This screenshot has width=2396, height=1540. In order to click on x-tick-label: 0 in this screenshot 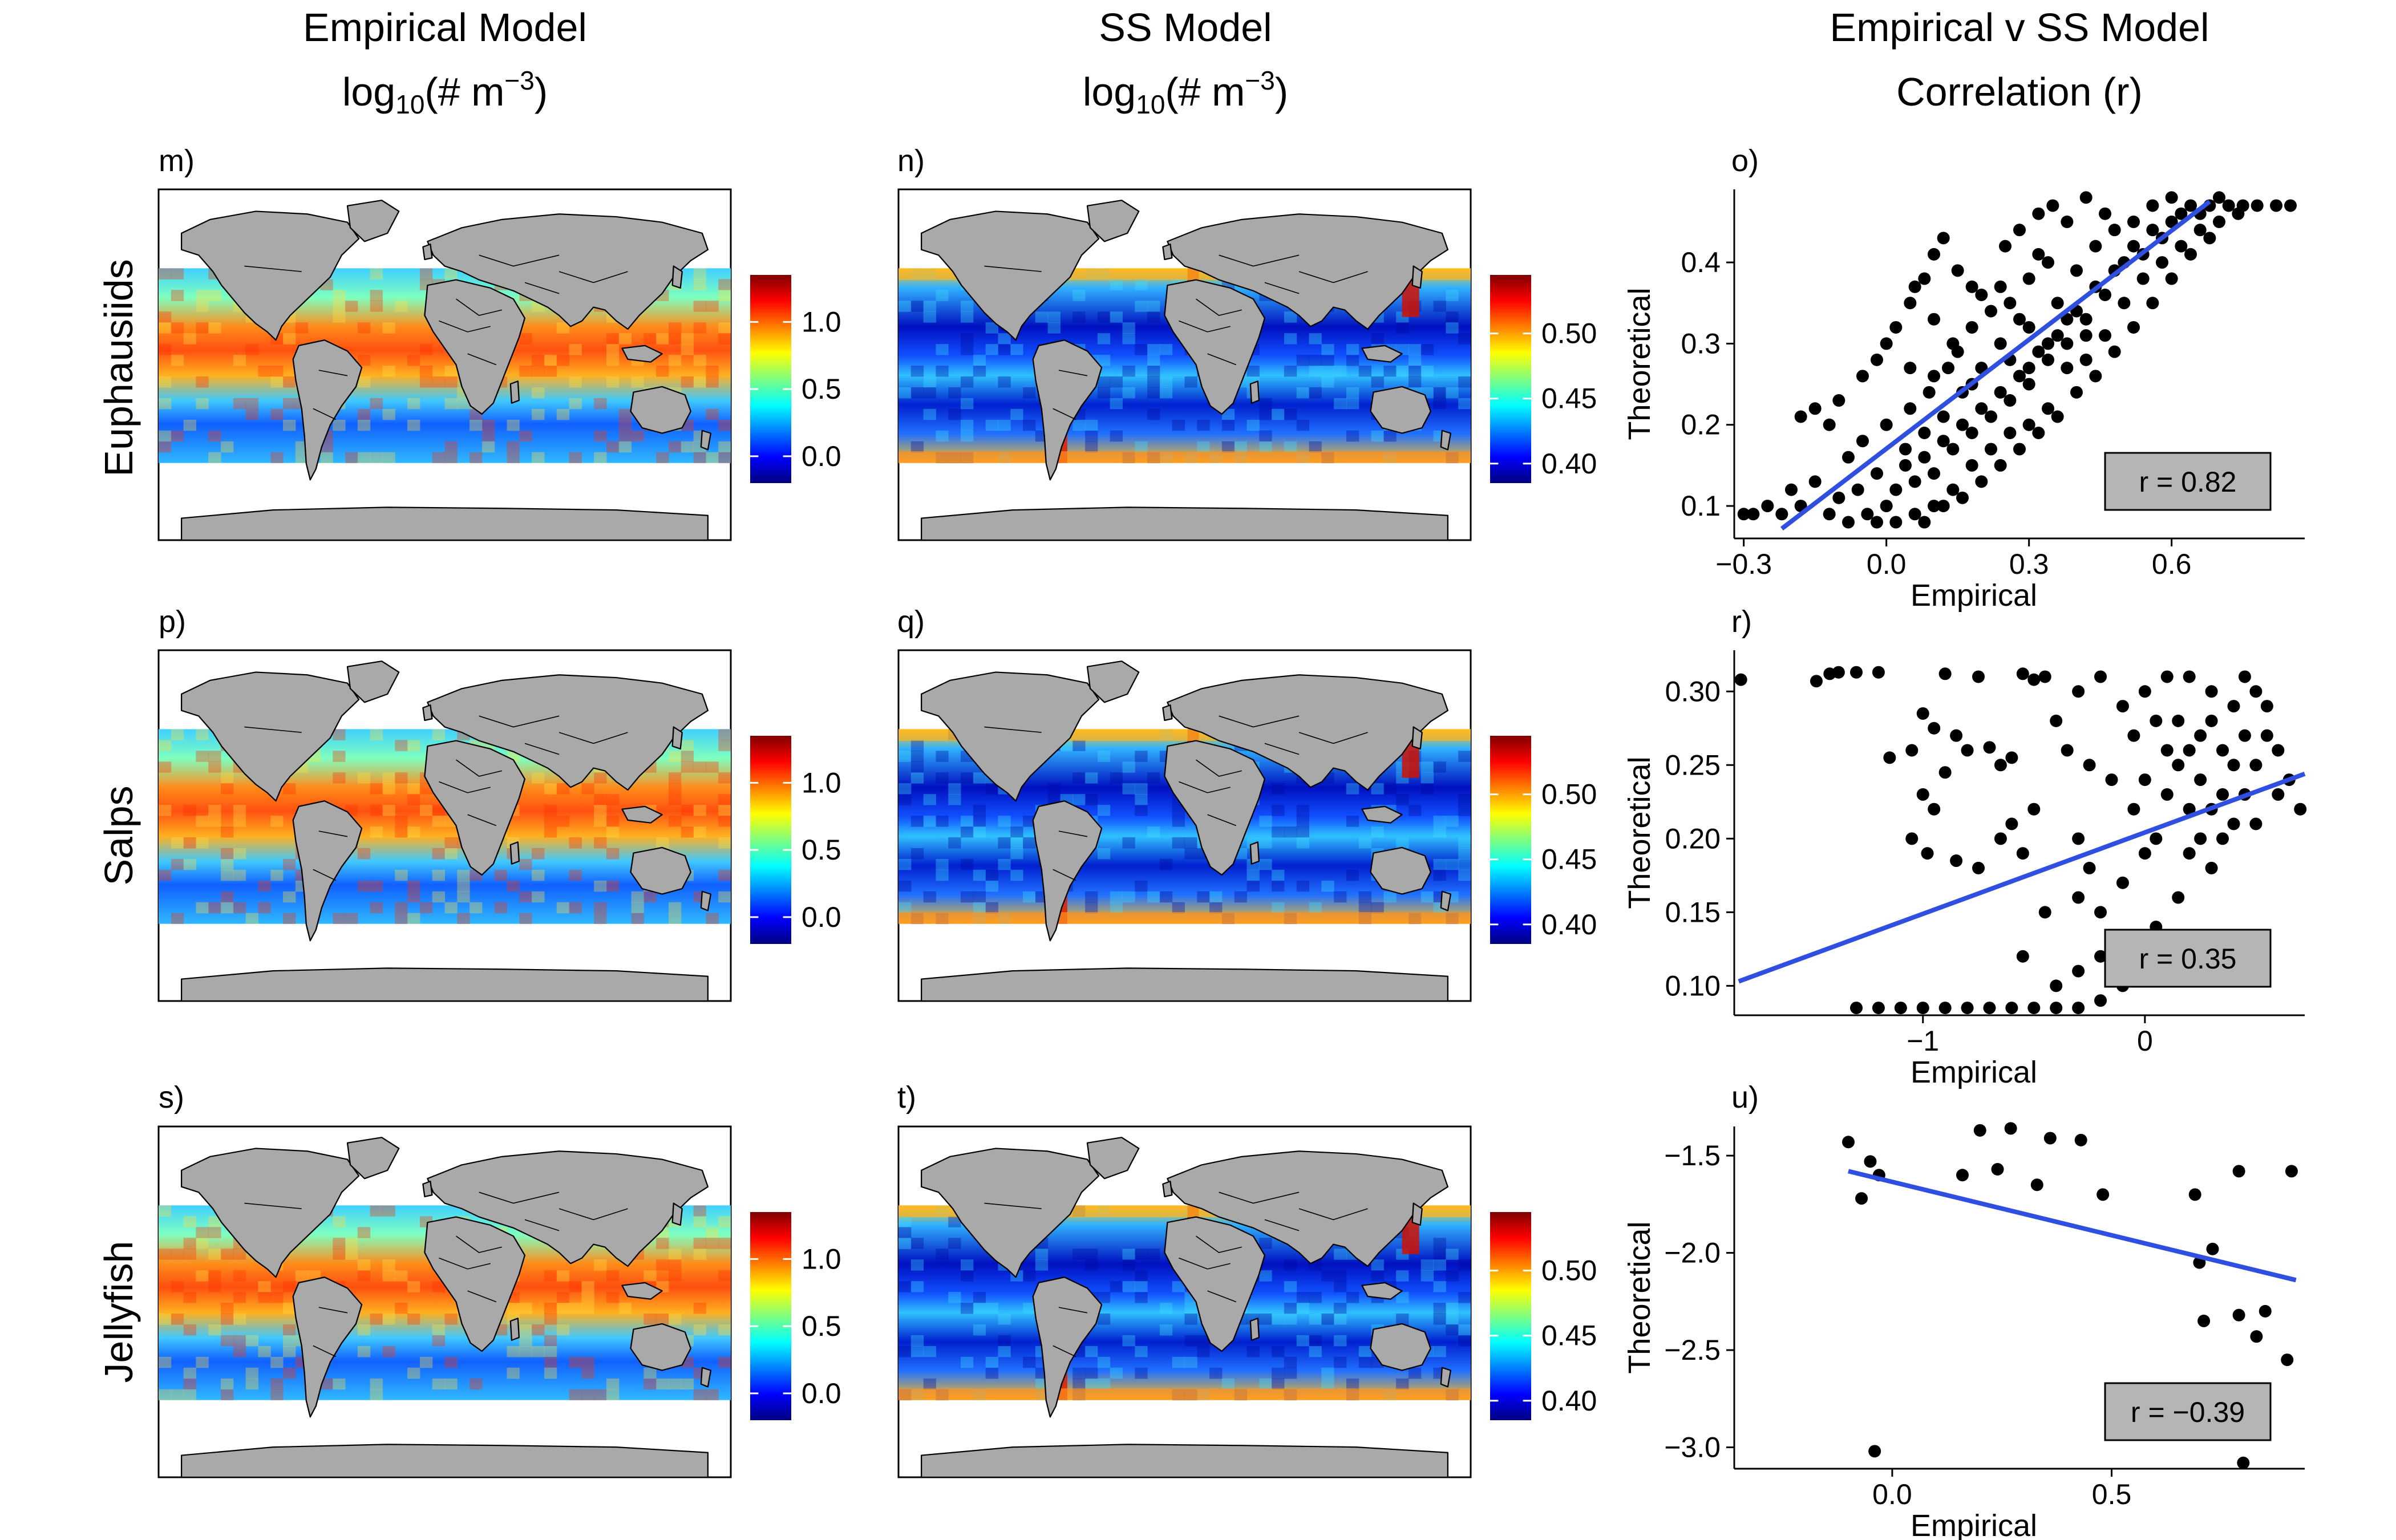, I will do `click(2145, 1041)`.